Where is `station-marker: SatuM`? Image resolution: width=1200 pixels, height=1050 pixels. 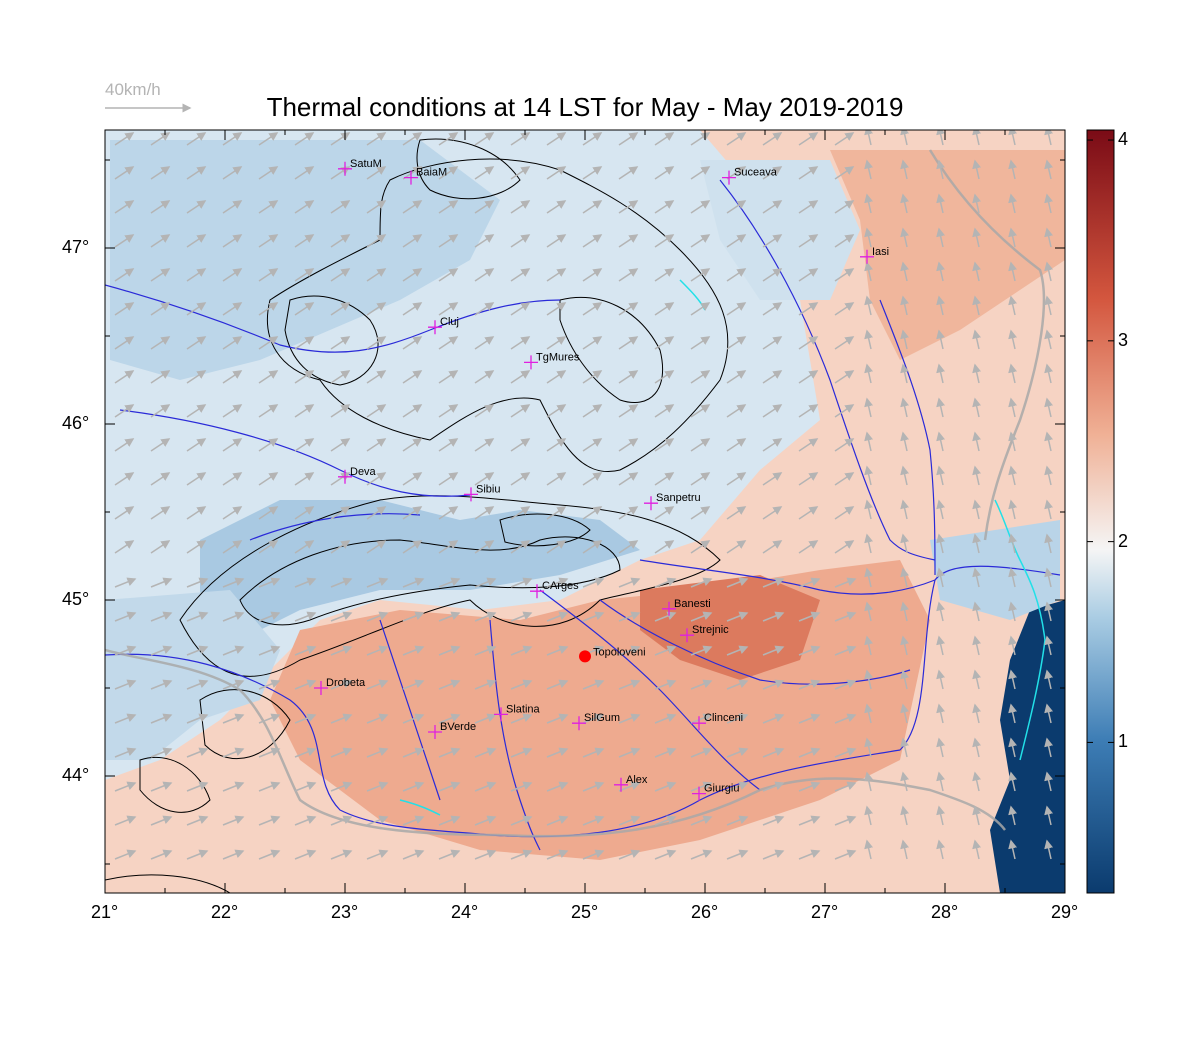
station-marker: SatuM is located at coordinates (360, 167).